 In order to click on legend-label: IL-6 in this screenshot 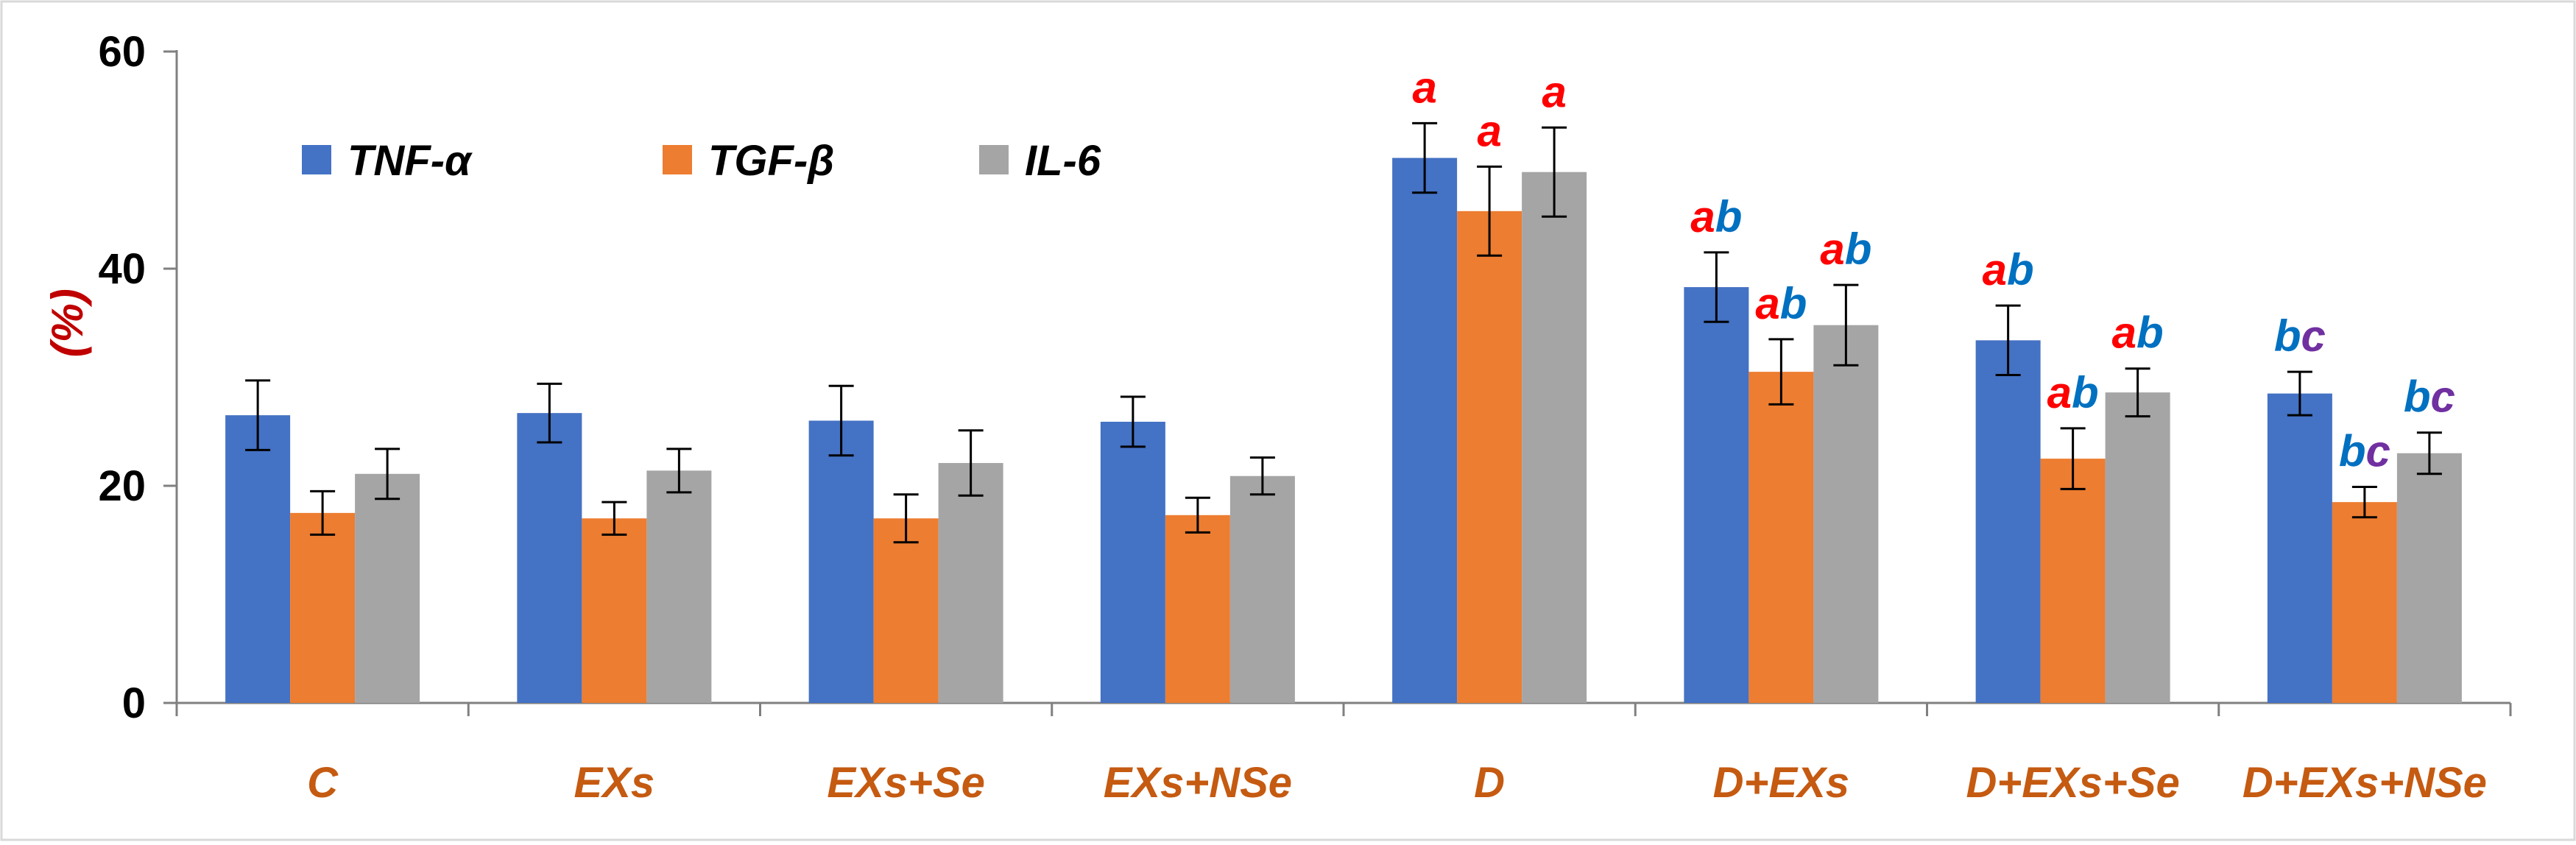, I will do `click(1063, 161)`.